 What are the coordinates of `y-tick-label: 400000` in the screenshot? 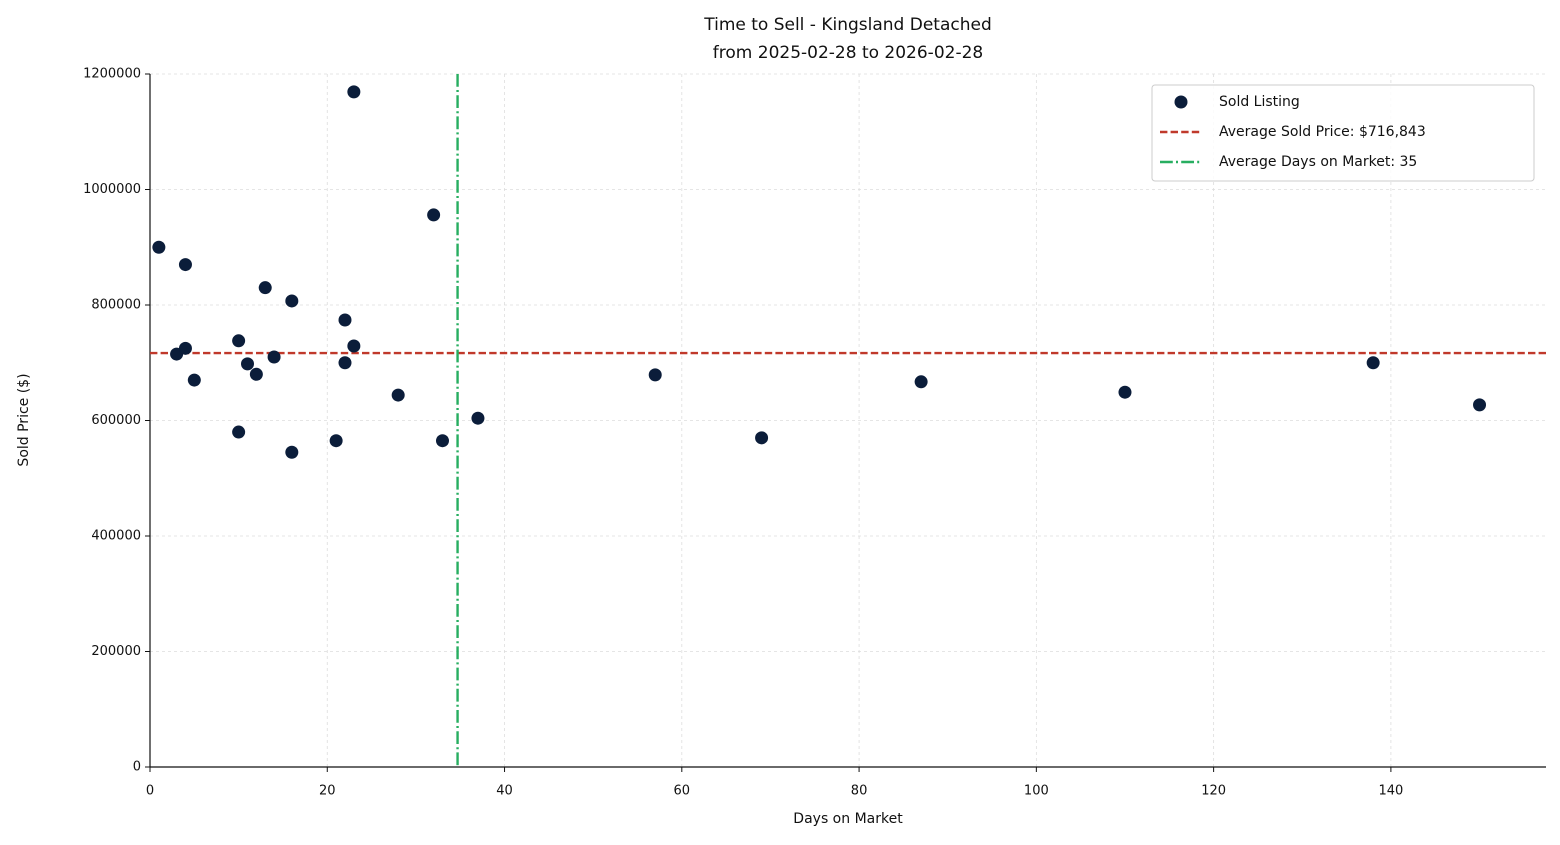 It's located at (116, 536).